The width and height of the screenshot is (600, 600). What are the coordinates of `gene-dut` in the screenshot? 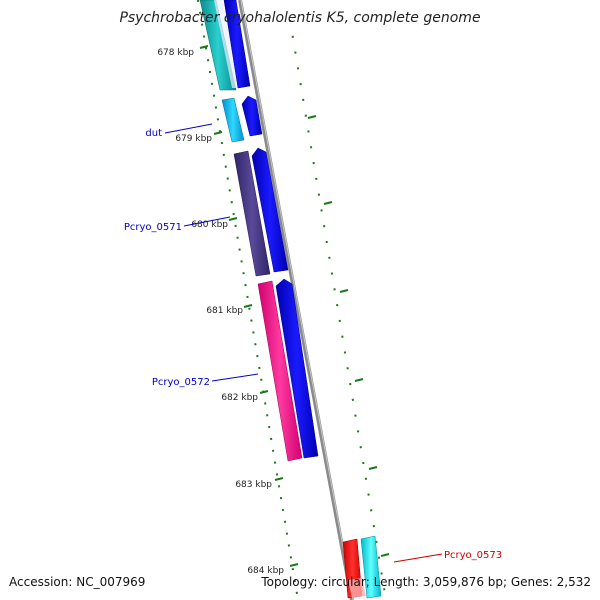 It's located at (233, 120).